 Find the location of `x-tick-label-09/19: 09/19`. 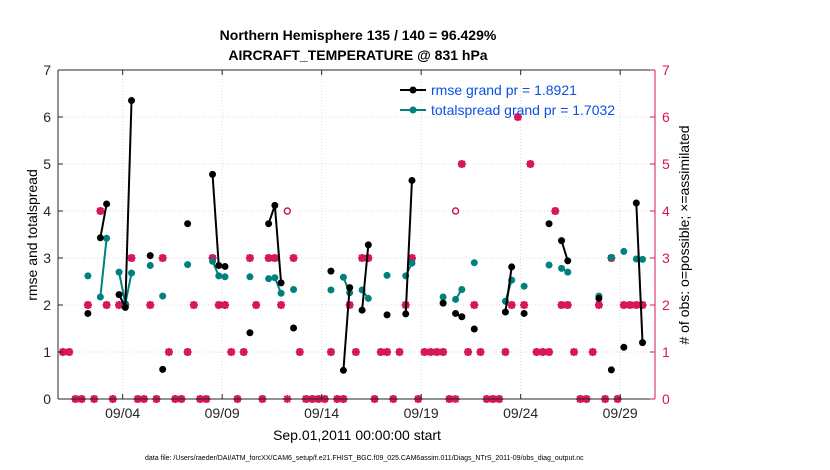

x-tick-label-09/19: 09/19 is located at coordinates (421, 413).